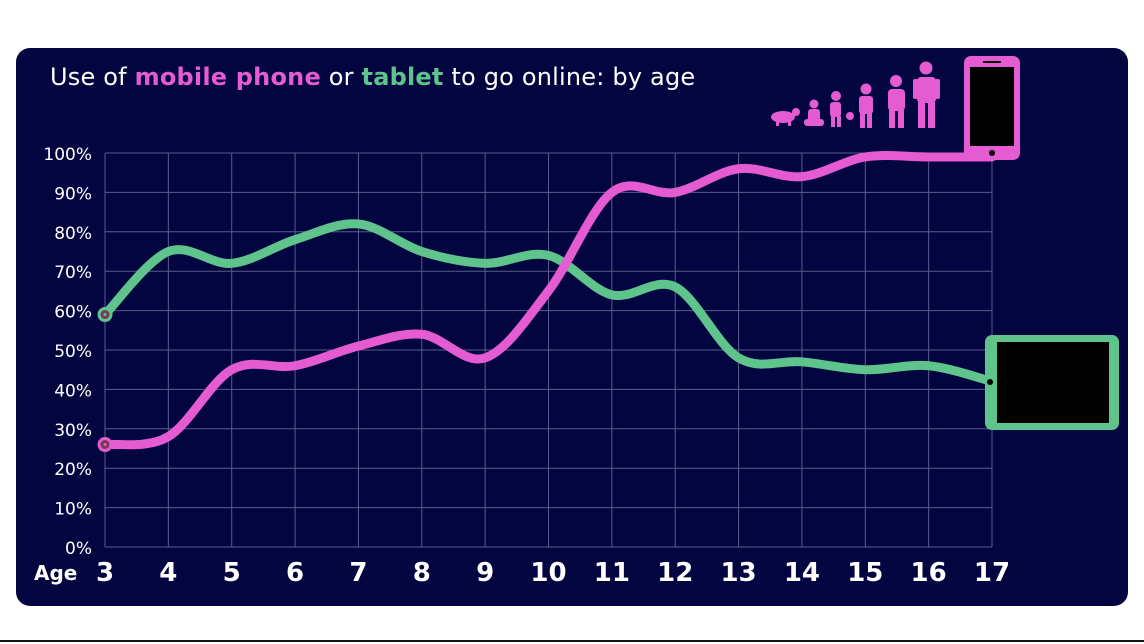 The image size is (1144, 644). Describe the element at coordinates (73, 352) in the screenshot. I see `y-tick-label: 50%` at that location.